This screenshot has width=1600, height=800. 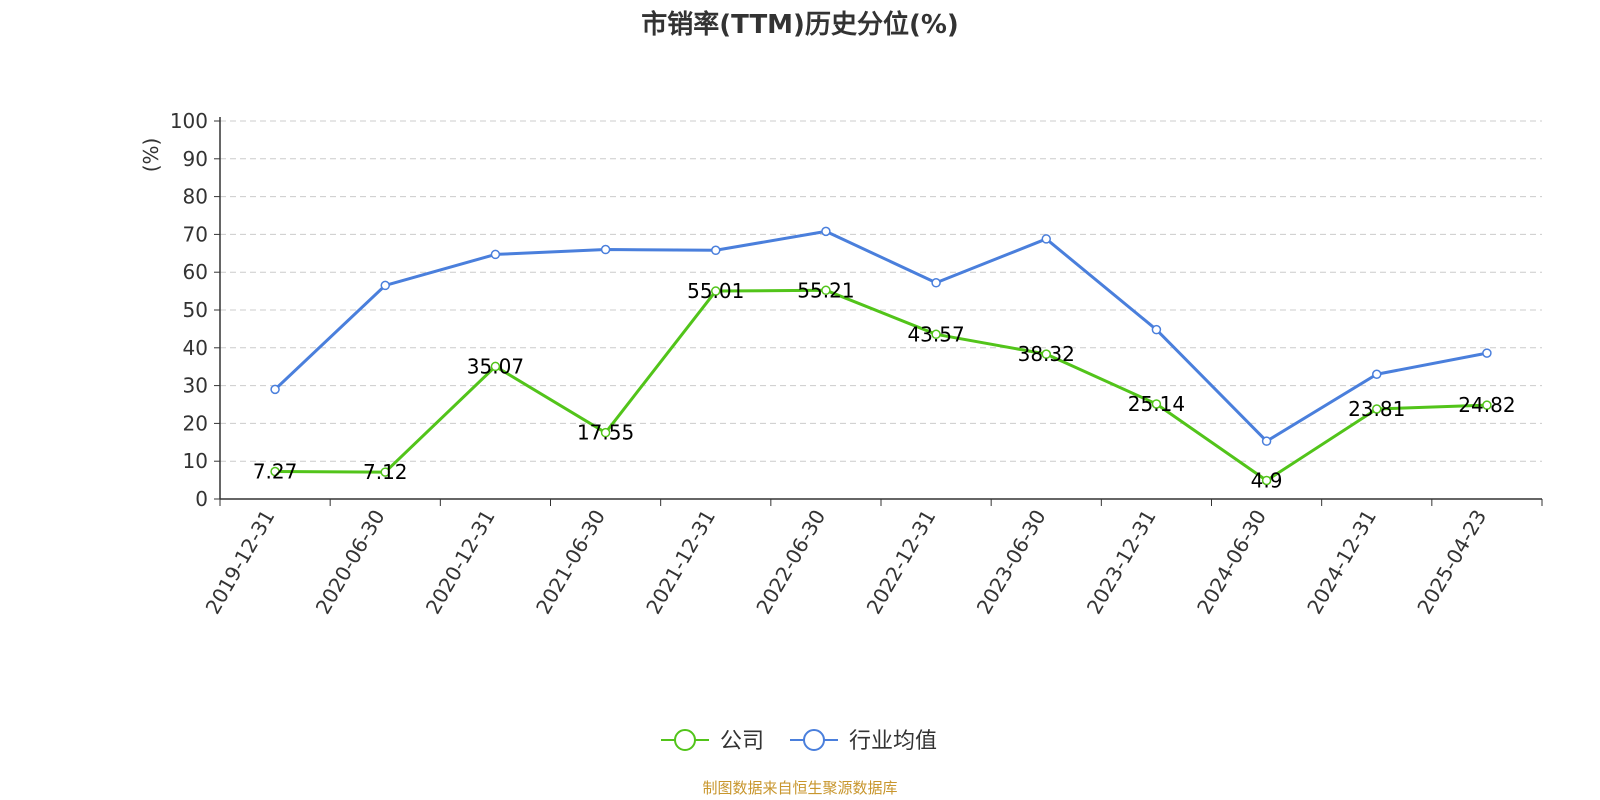 I want to click on data-label: 23.81, so click(x=1376, y=409).